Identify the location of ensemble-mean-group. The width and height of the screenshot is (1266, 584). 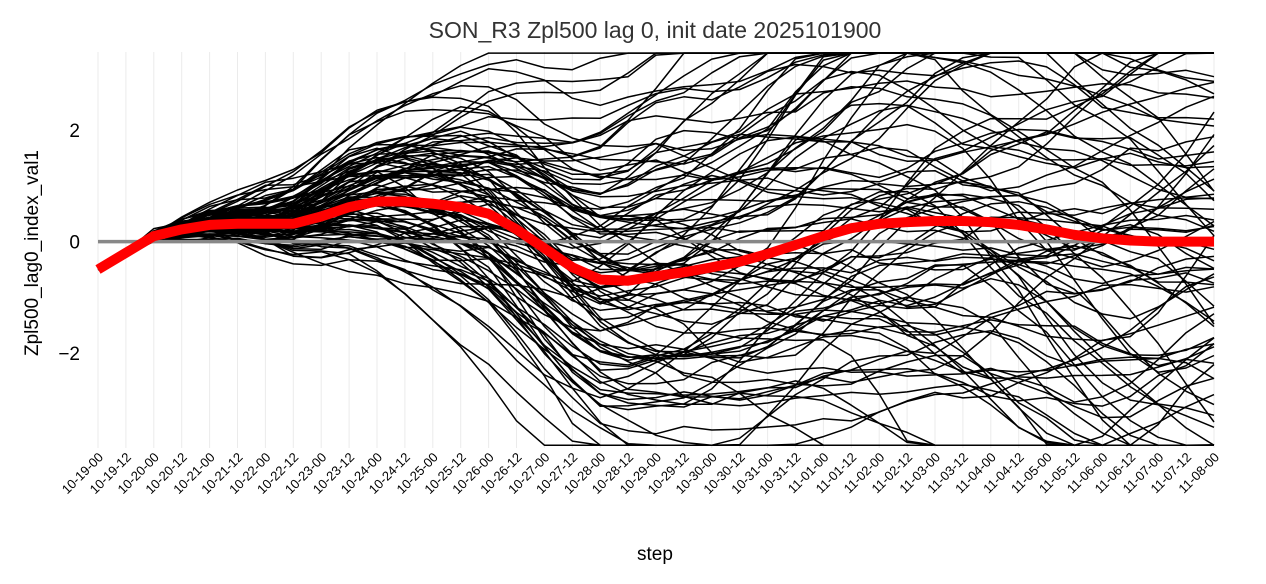
(654, 241).